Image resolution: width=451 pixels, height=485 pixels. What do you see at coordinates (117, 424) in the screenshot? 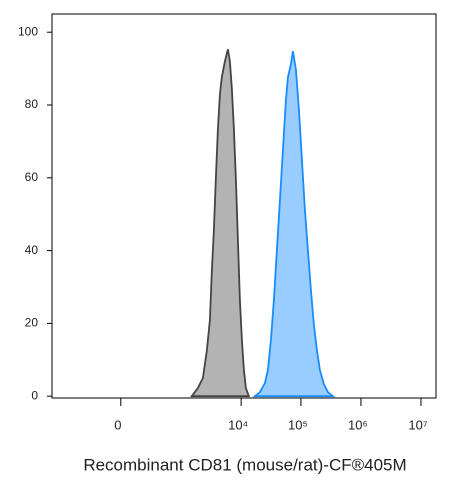
I see `x-tick-label: 0` at bounding box center [117, 424].